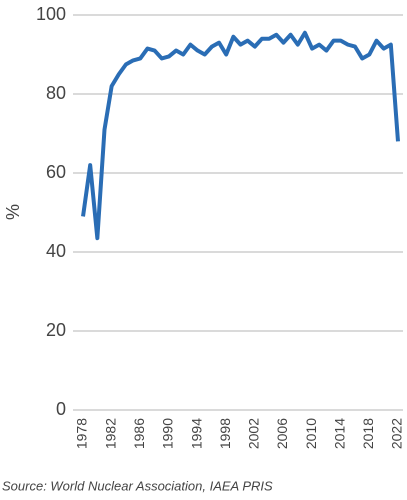  I want to click on x-tick-label: 1990, so click(168, 433).